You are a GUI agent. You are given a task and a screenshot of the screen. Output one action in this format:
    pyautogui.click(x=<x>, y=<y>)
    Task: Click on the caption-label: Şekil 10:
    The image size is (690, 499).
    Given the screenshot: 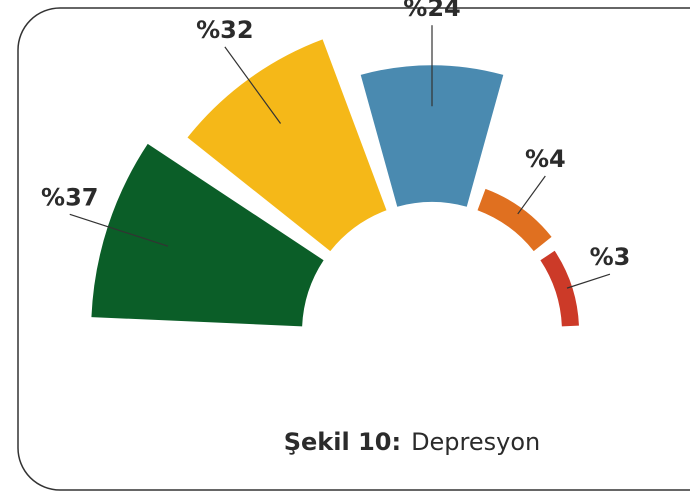 What is the action you would take?
    pyautogui.click(x=342, y=442)
    